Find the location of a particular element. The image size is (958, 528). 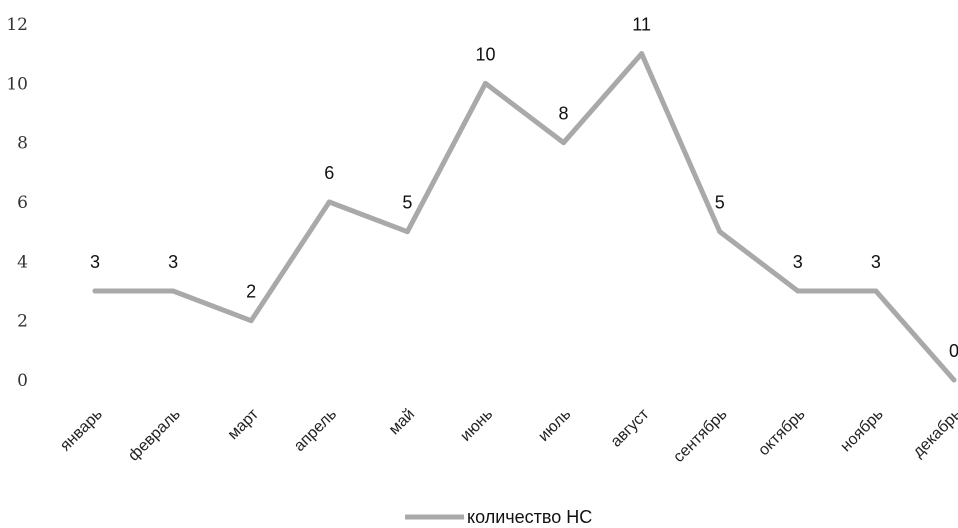

legend: количество НС is located at coordinates (498, 517).